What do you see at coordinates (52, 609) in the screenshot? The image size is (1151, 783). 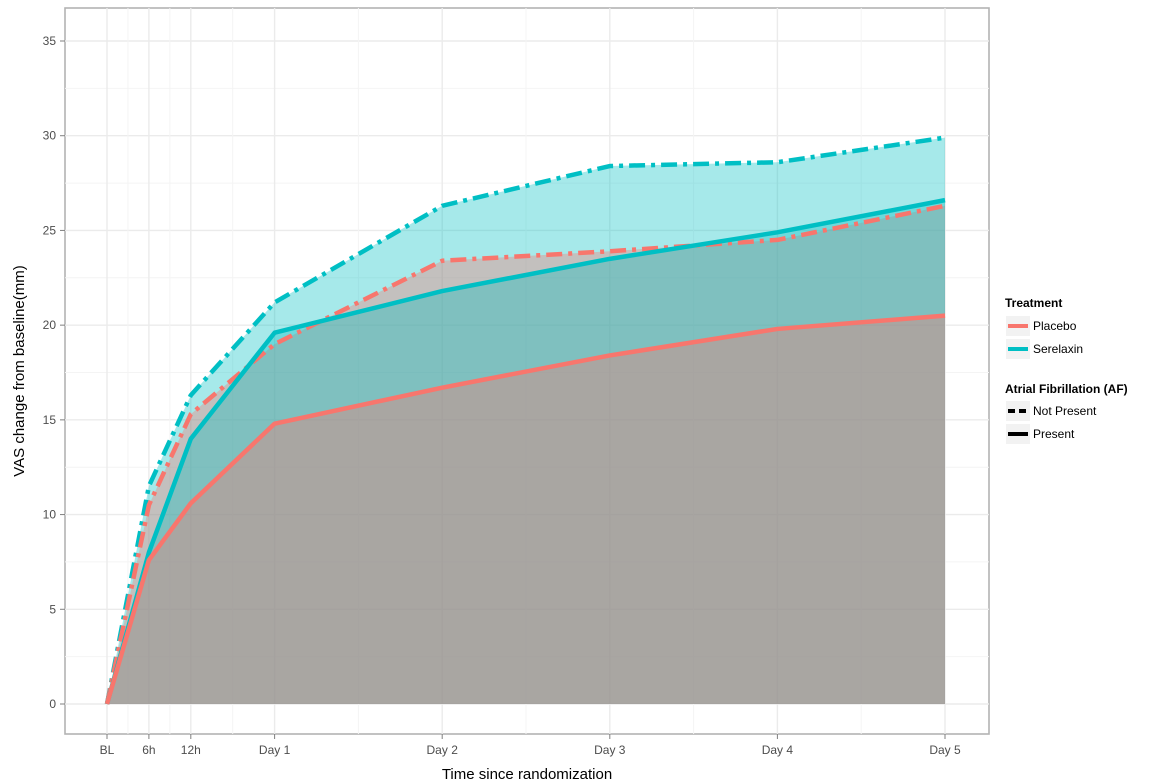 I see `y-tick-label: 5` at bounding box center [52, 609].